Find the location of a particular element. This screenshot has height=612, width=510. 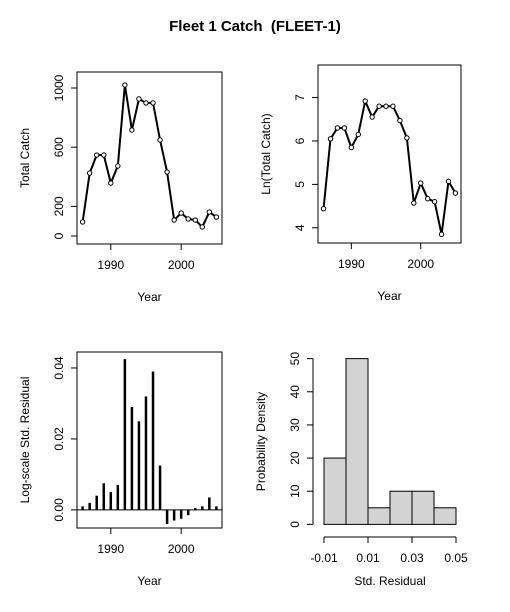

y-tick-label: 20 is located at coordinates (295, 458).